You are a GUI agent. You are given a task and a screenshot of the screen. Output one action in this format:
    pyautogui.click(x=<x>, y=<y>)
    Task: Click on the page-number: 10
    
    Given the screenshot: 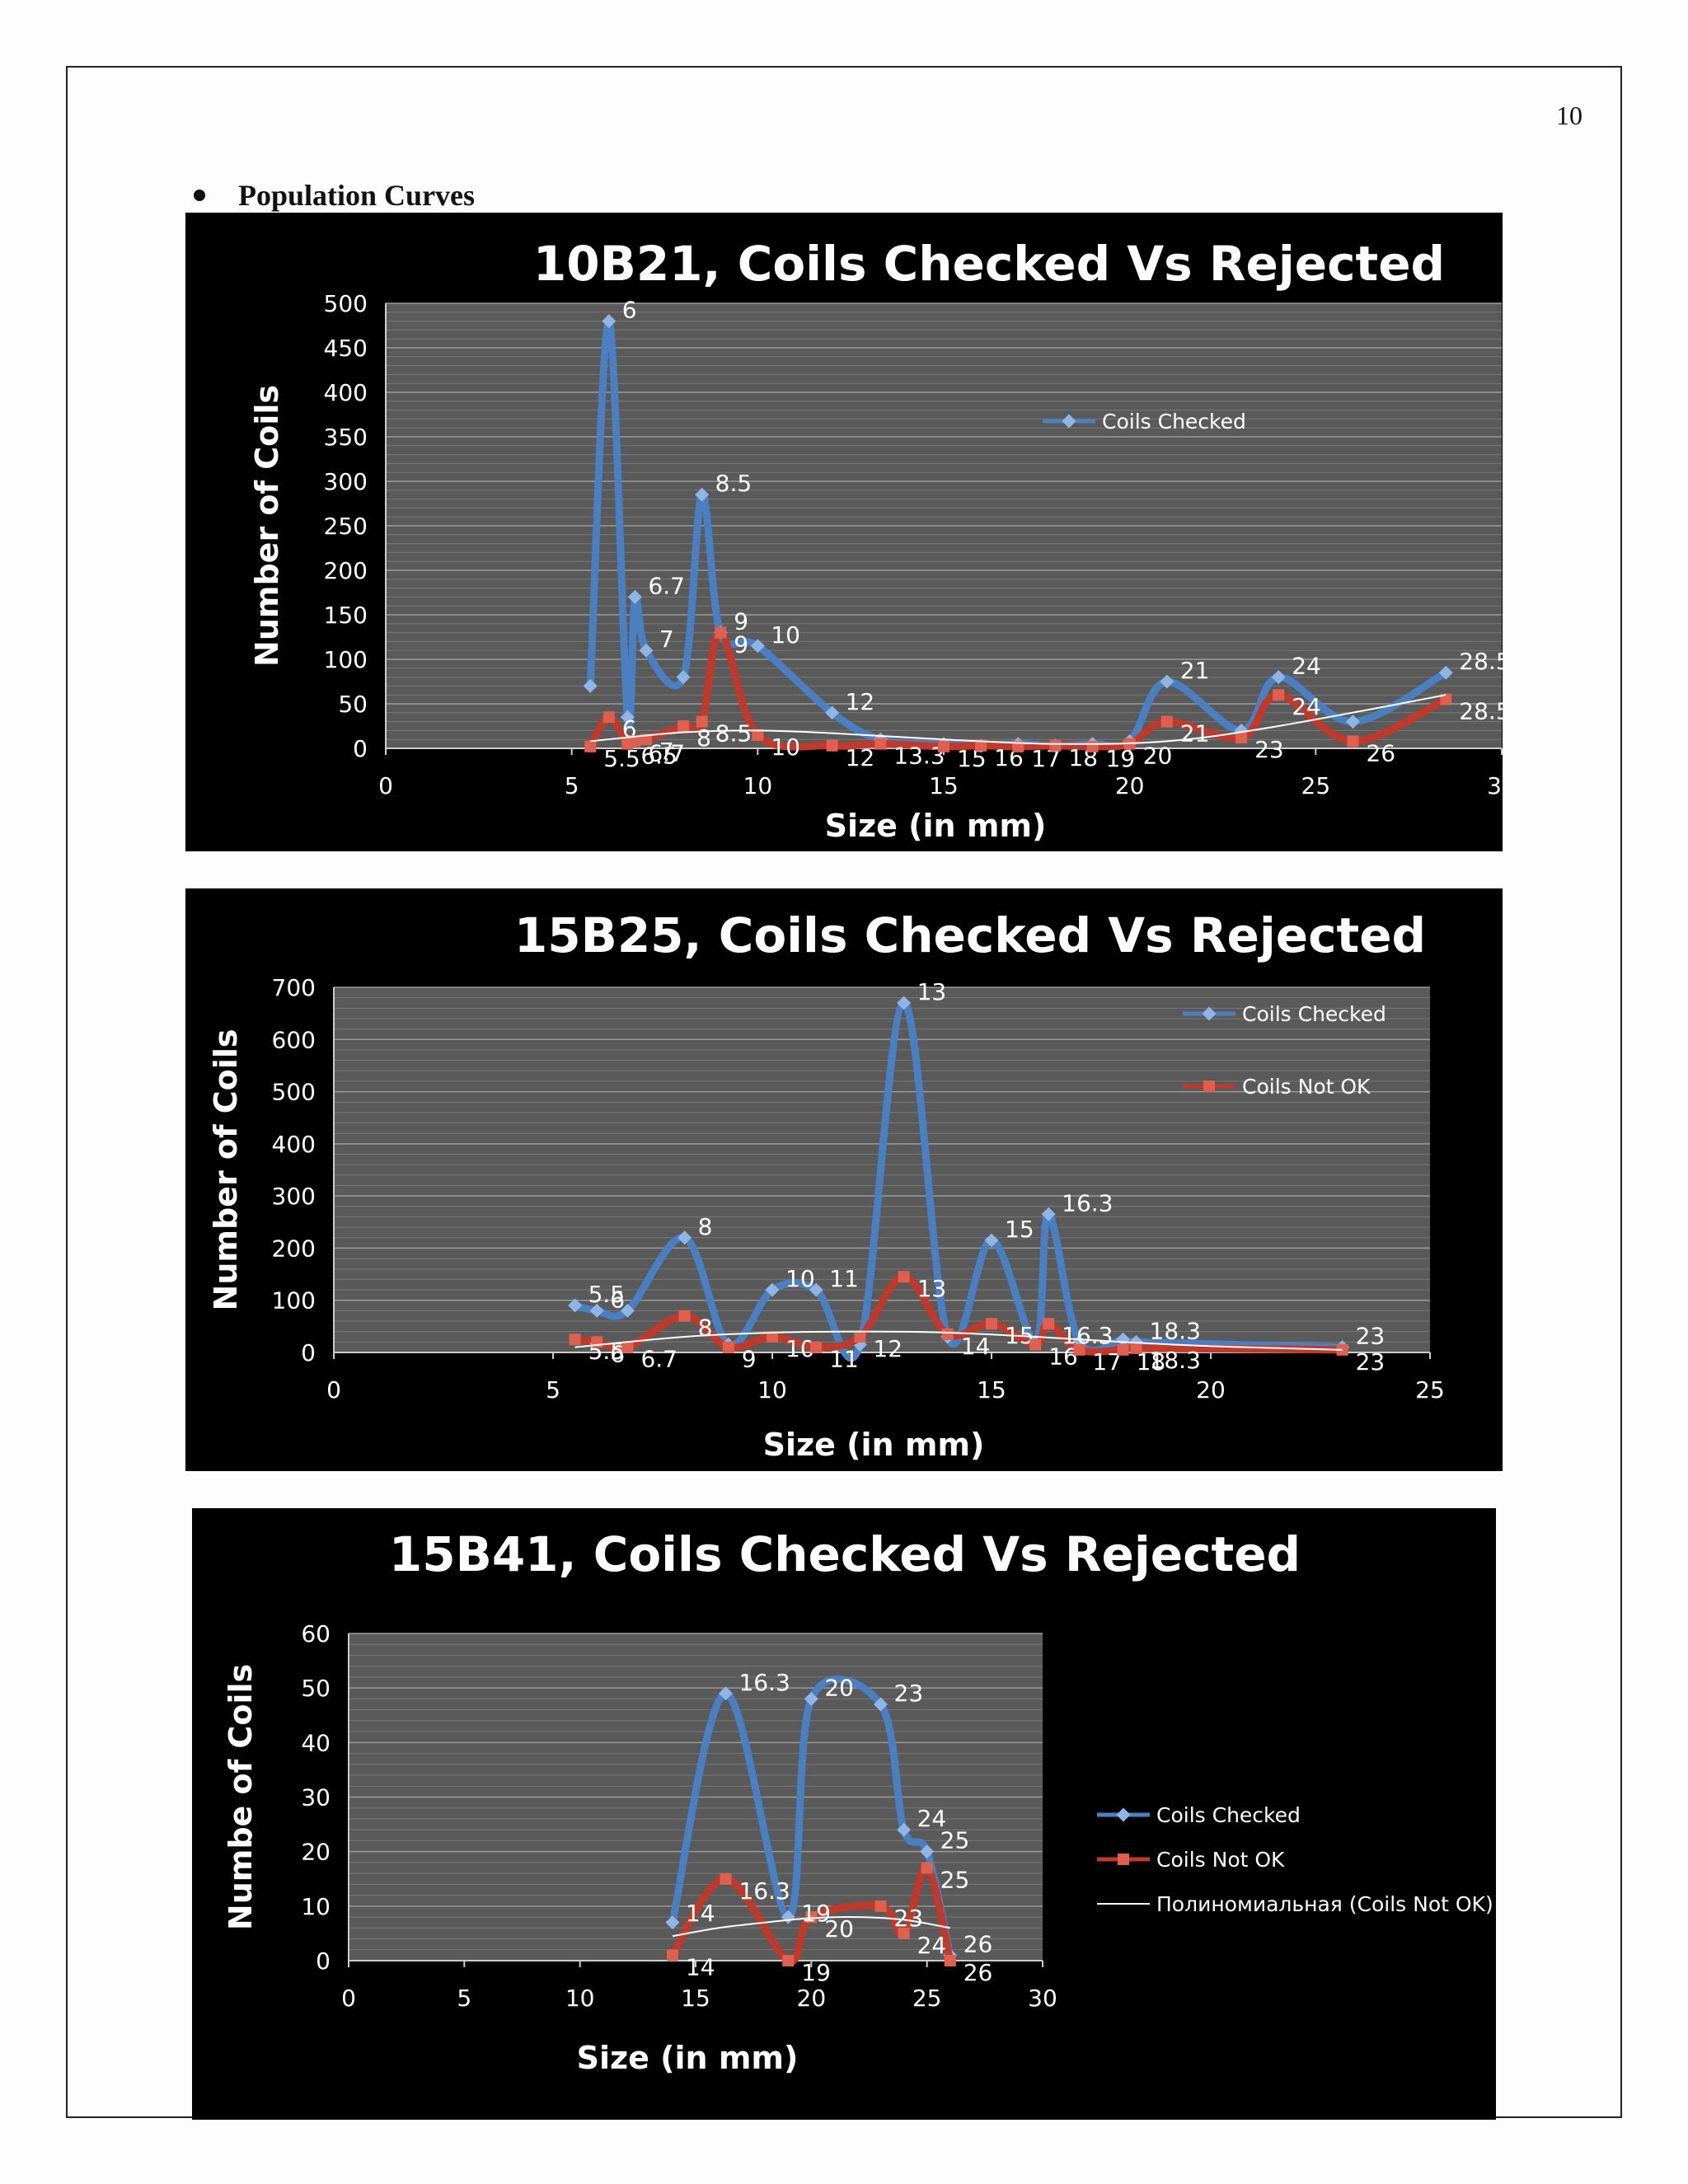 What is the action you would take?
    pyautogui.click(x=1569, y=115)
    